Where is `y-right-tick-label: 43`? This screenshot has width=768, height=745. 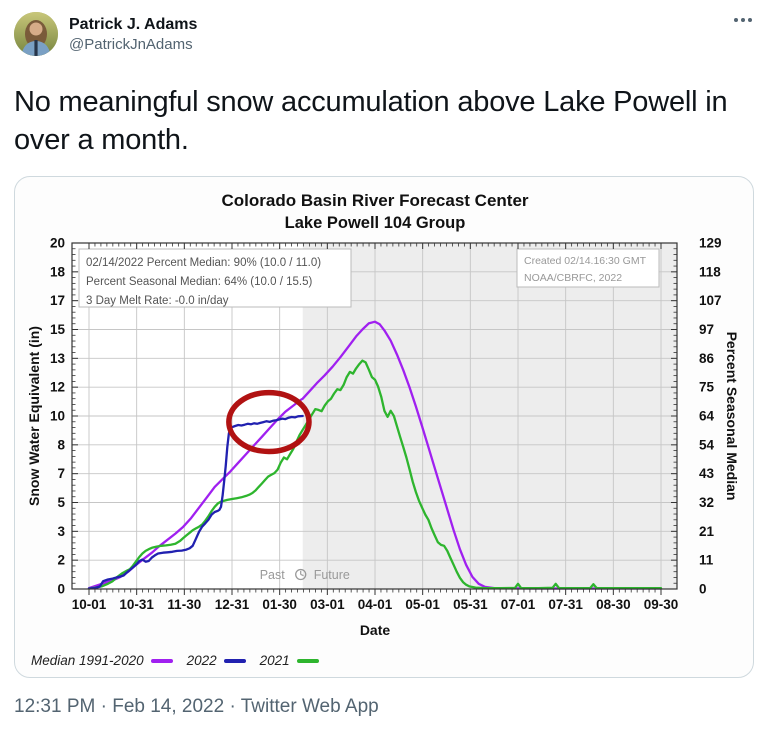 y-right-tick-label: 43 is located at coordinates (707, 473).